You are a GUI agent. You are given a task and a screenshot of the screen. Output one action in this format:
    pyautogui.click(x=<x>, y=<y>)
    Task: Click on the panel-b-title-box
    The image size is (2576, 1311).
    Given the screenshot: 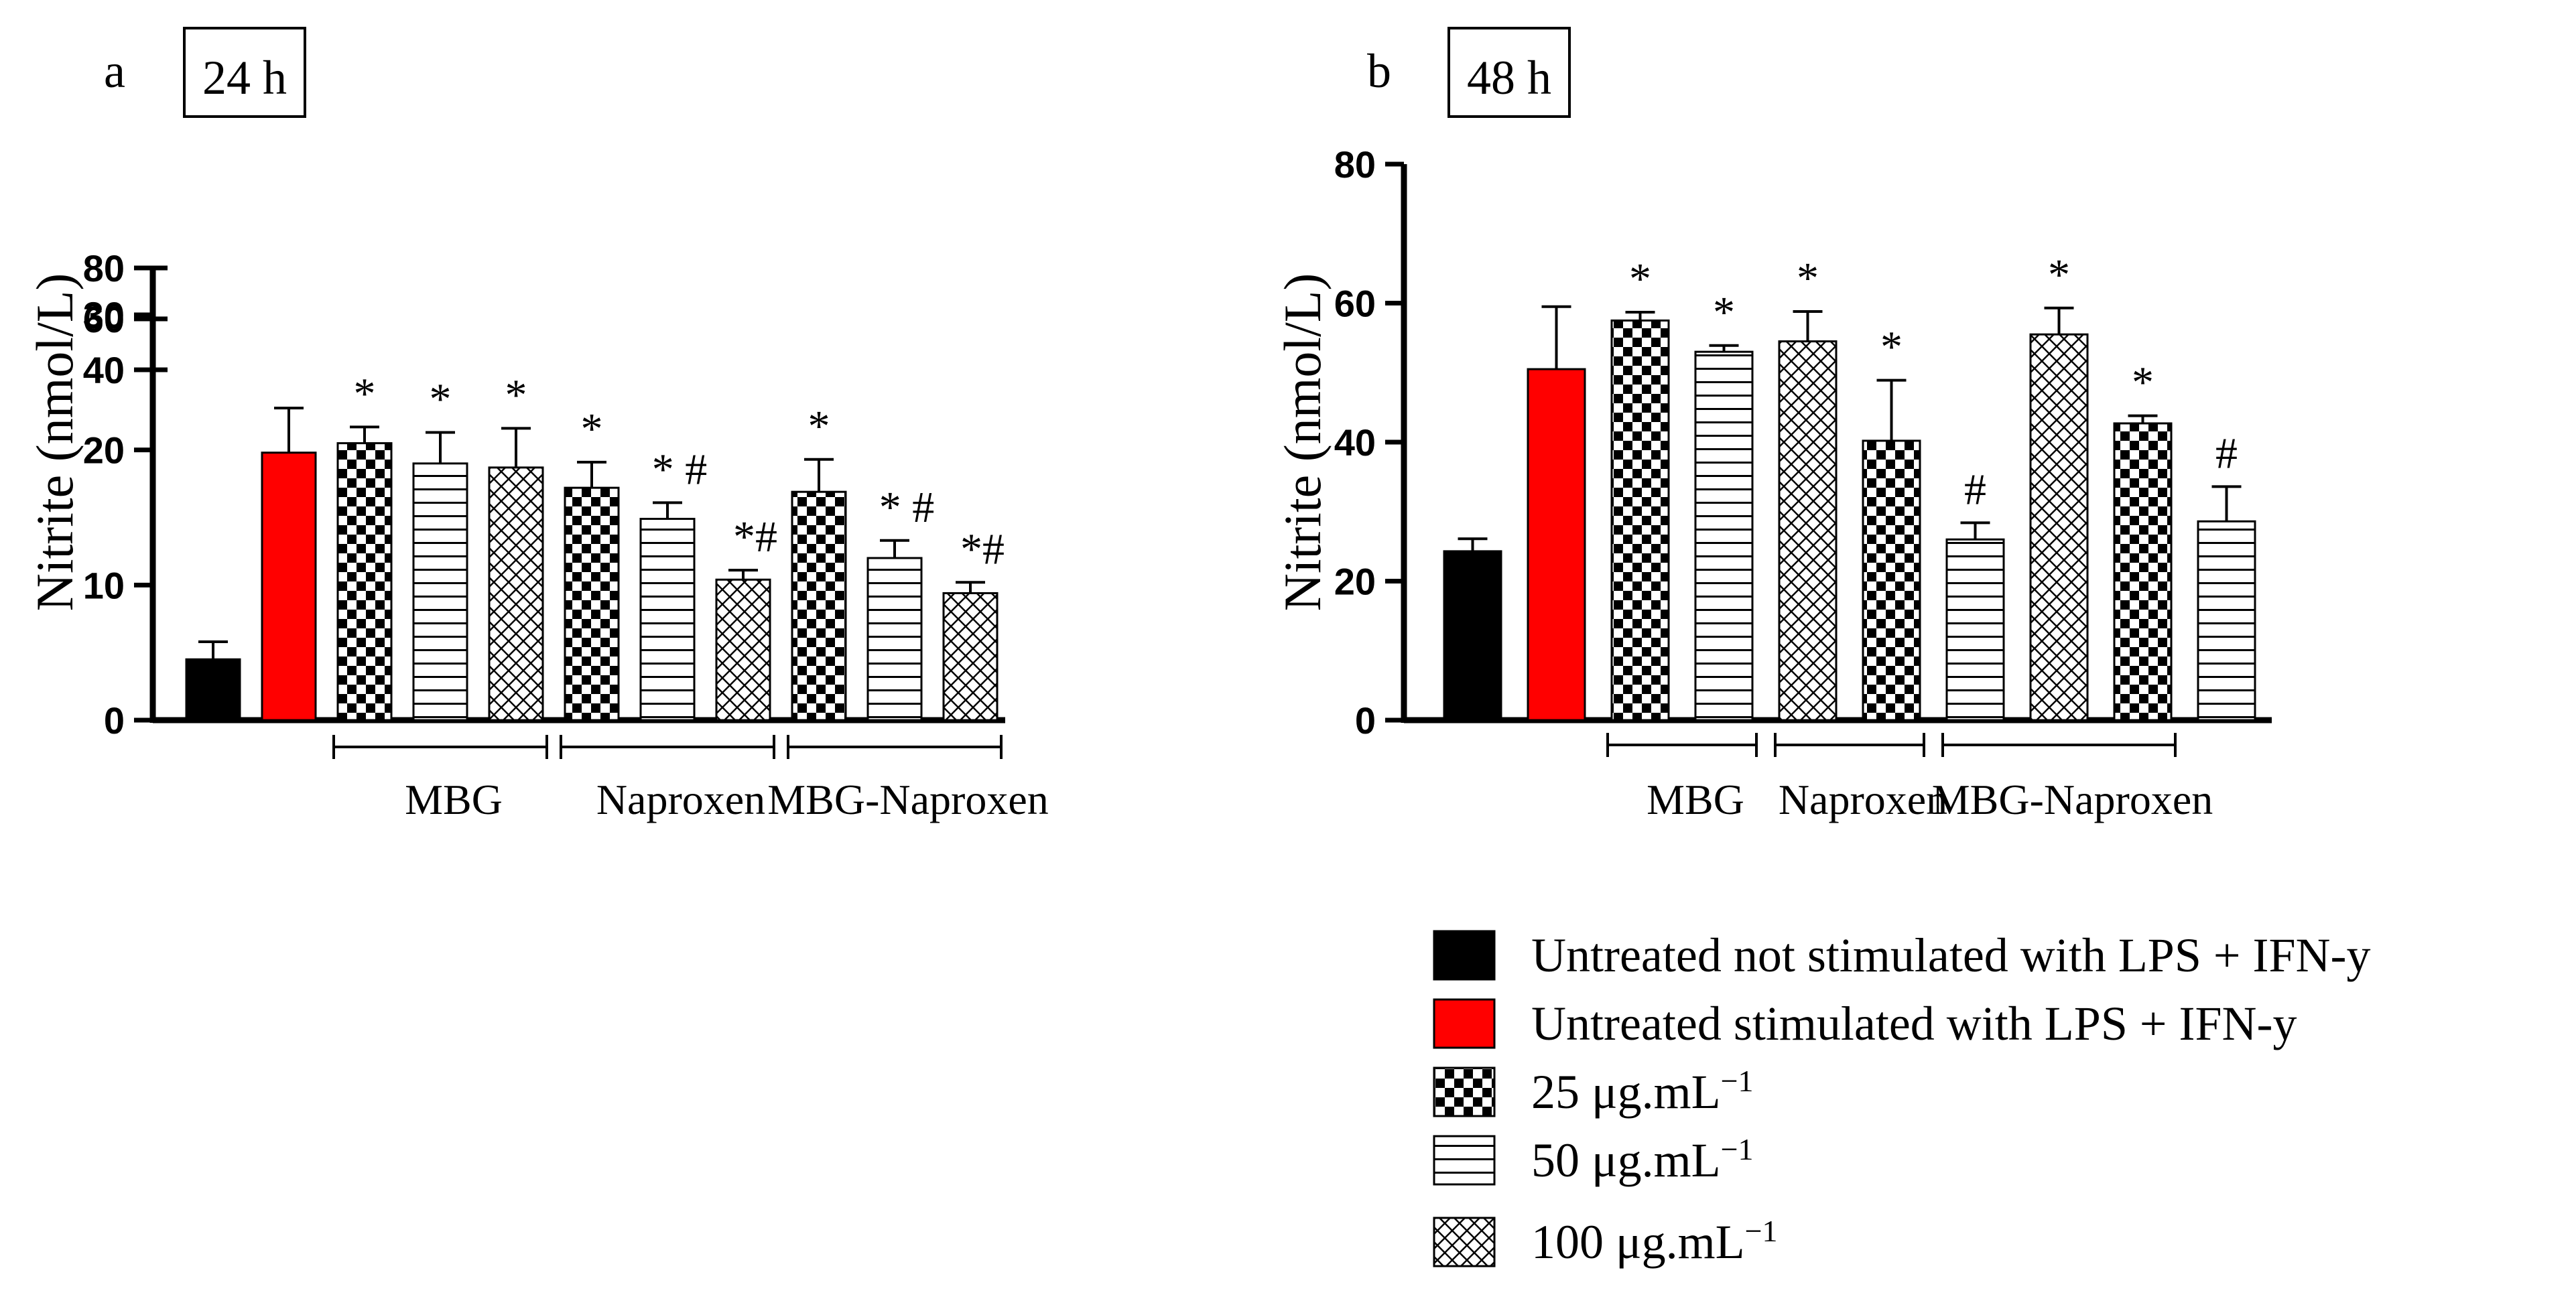 What is the action you would take?
    pyautogui.click(x=1509, y=72)
    